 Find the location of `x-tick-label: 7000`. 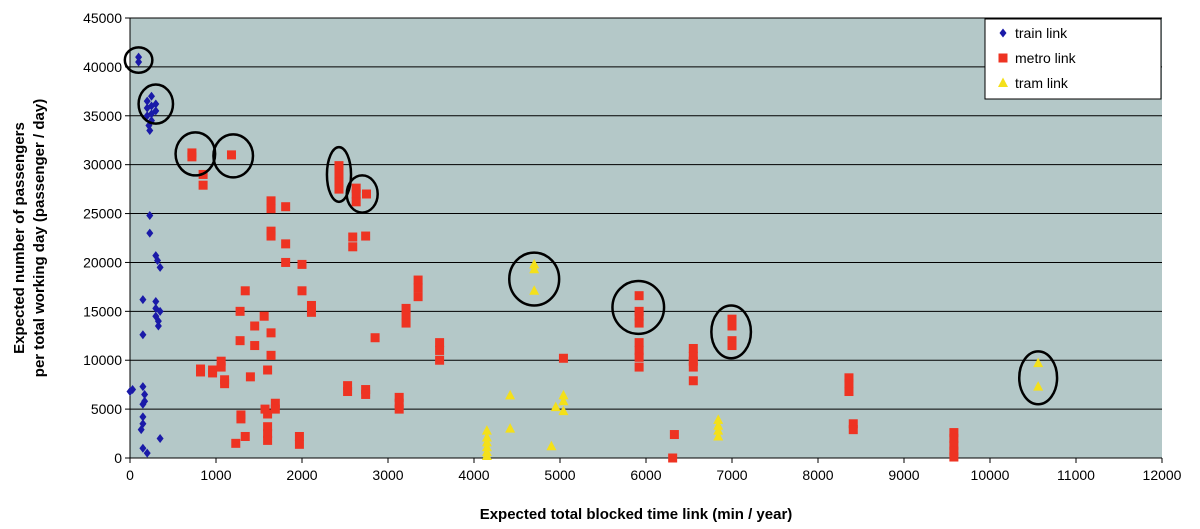

x-tick-label: 7000 is located at coordinates (731, 475).